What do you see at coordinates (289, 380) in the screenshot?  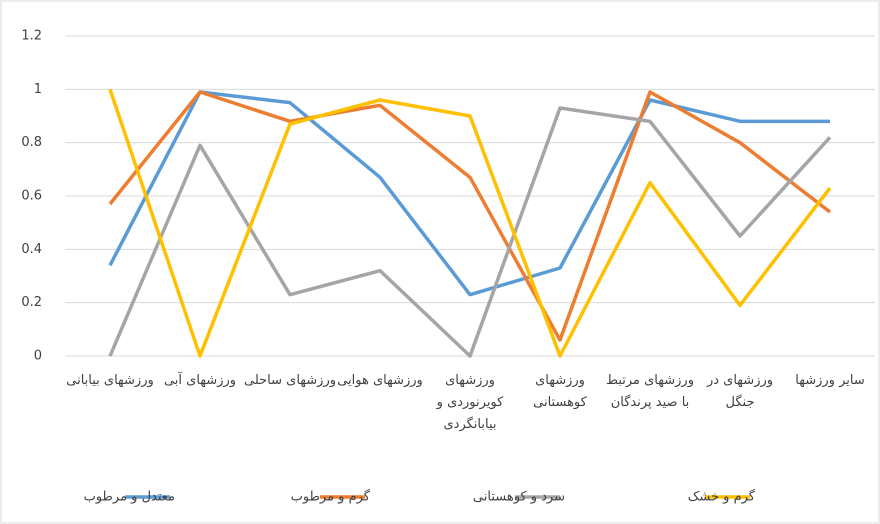 I see `x-tick-label: ورزشهای ساحلی` at bounding box center [289, 380].